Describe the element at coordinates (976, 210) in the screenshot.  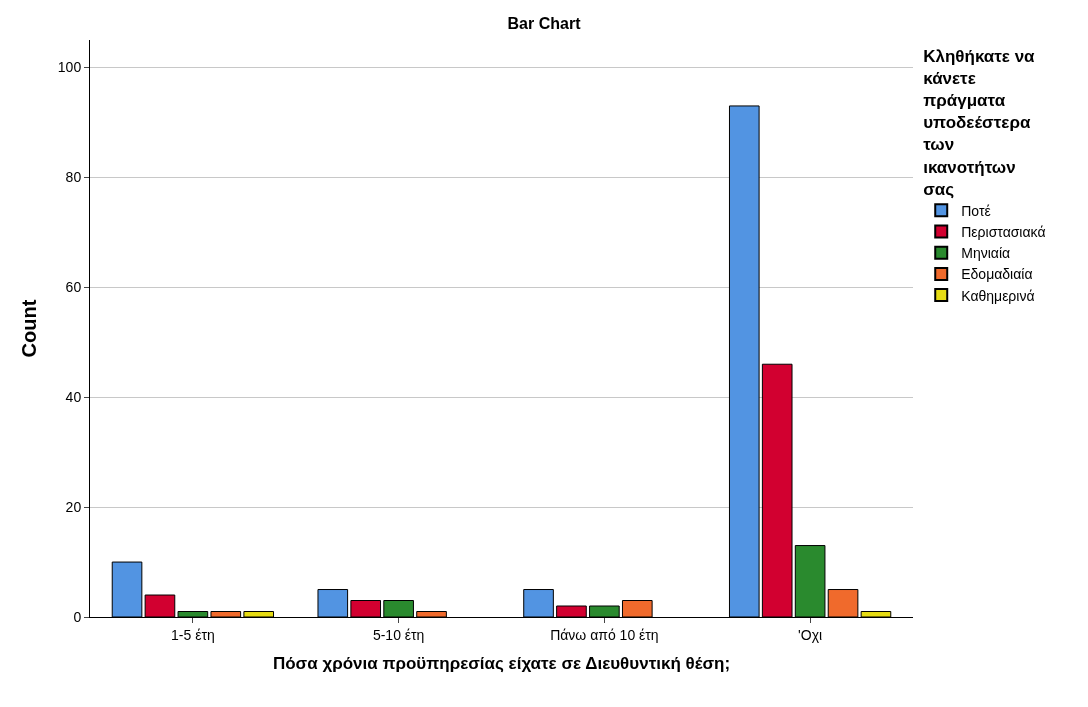
I see `legend-label: Ποτέ` at that location.